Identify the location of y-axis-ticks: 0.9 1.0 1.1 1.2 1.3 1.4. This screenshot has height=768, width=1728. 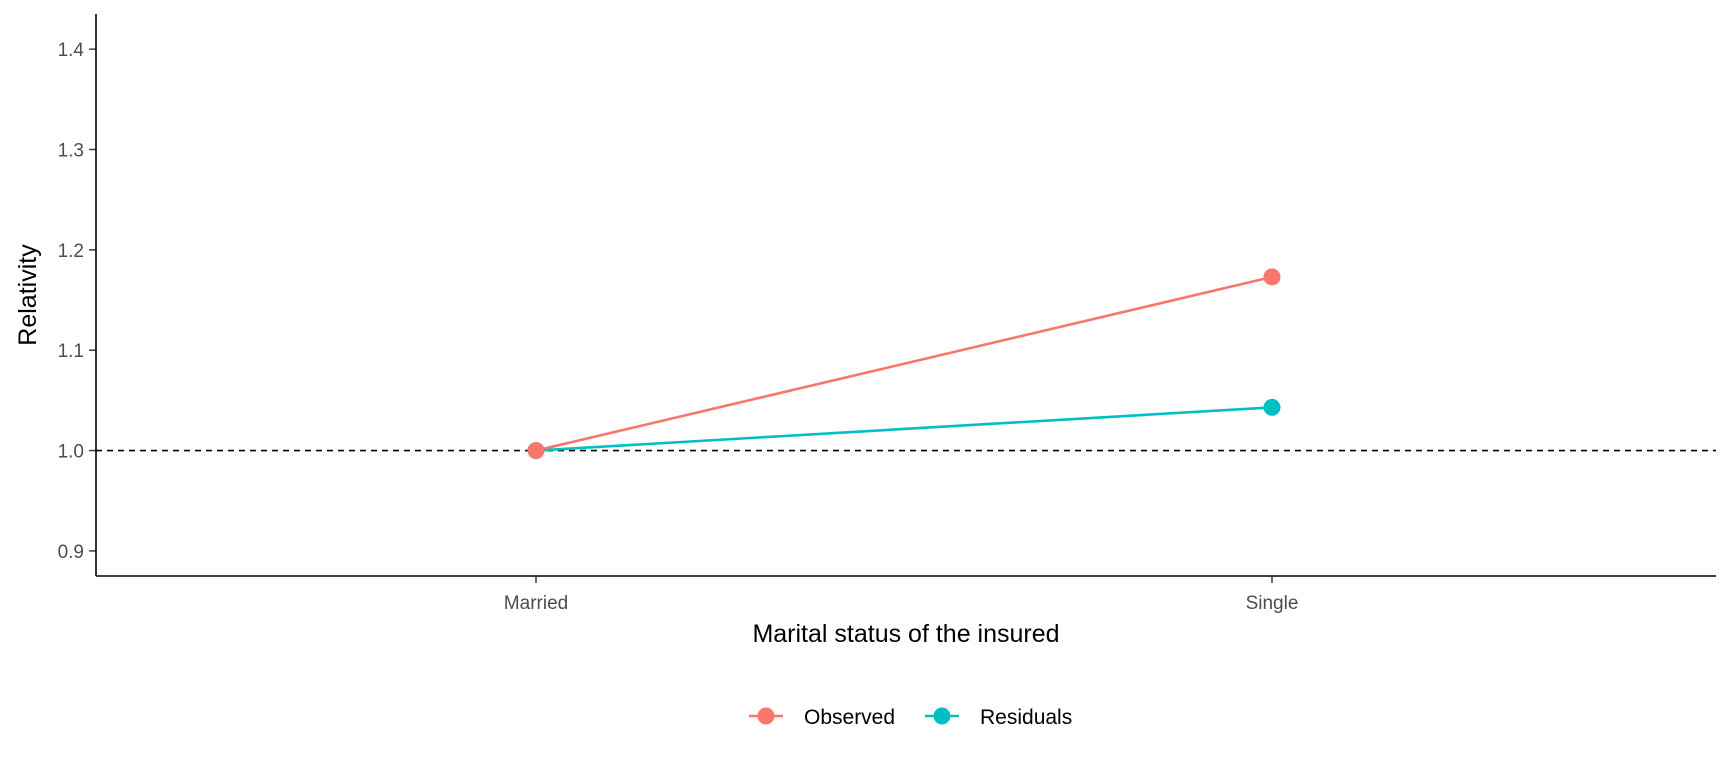
(77, 301).